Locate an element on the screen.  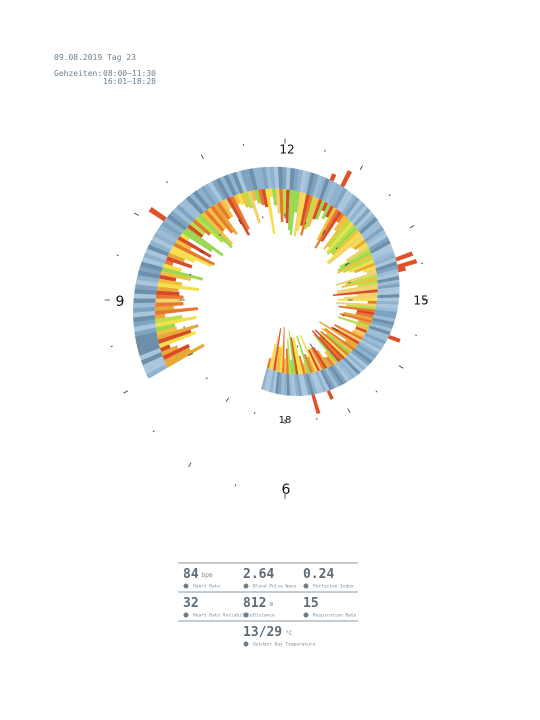
stats-rules is located at coordinates (268, 592).